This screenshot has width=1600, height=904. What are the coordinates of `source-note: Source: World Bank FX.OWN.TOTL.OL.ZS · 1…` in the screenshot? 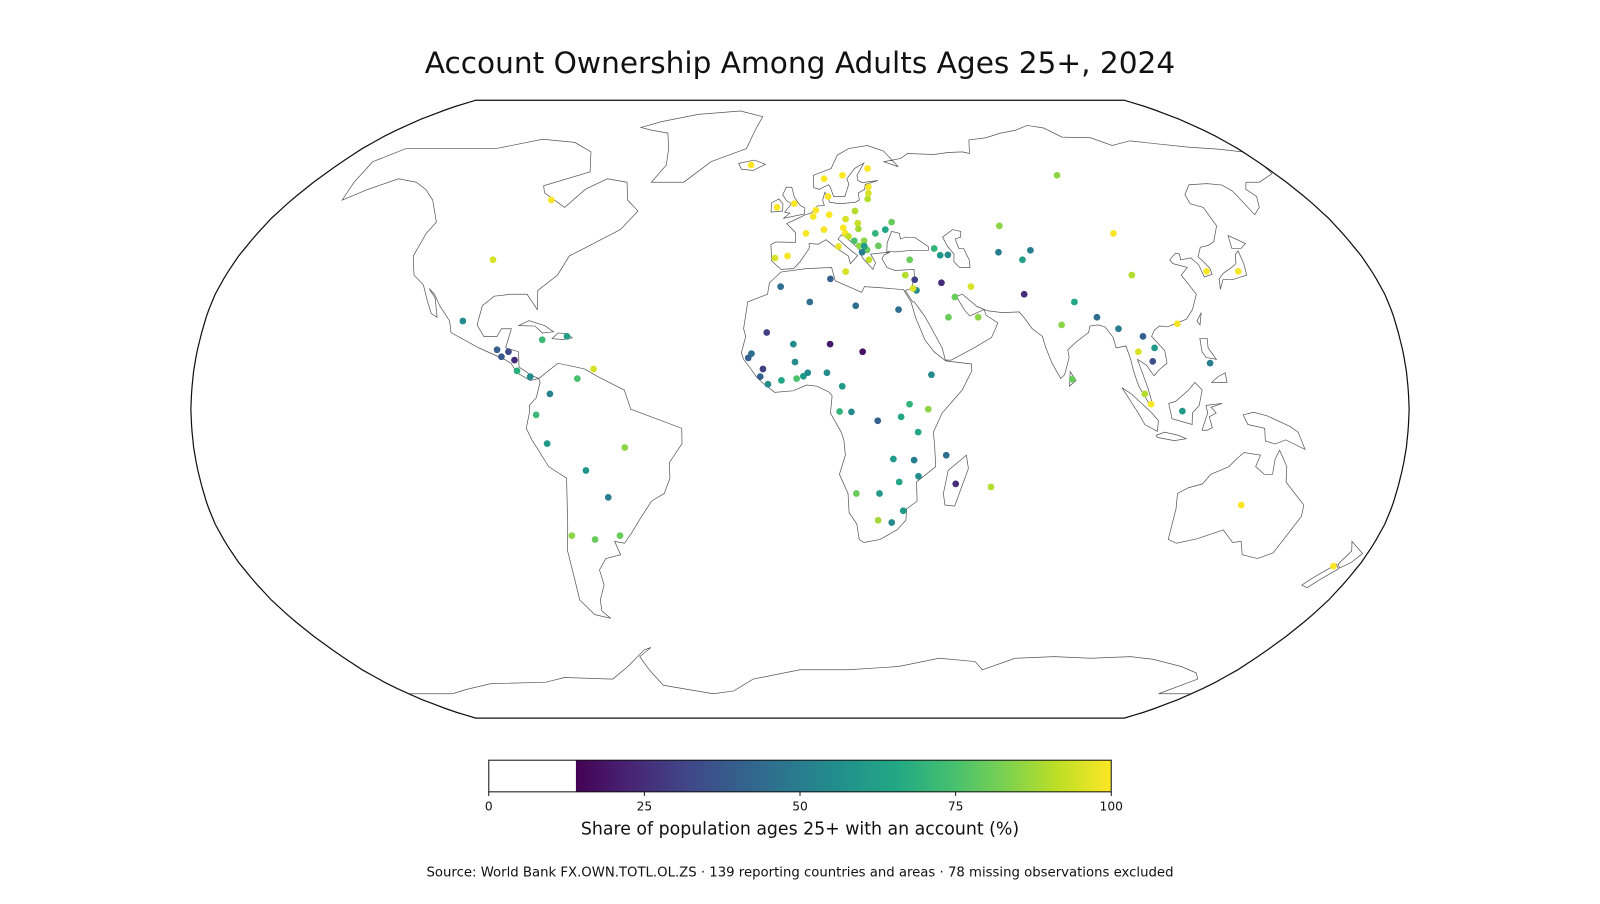 It's located at (800, 872).